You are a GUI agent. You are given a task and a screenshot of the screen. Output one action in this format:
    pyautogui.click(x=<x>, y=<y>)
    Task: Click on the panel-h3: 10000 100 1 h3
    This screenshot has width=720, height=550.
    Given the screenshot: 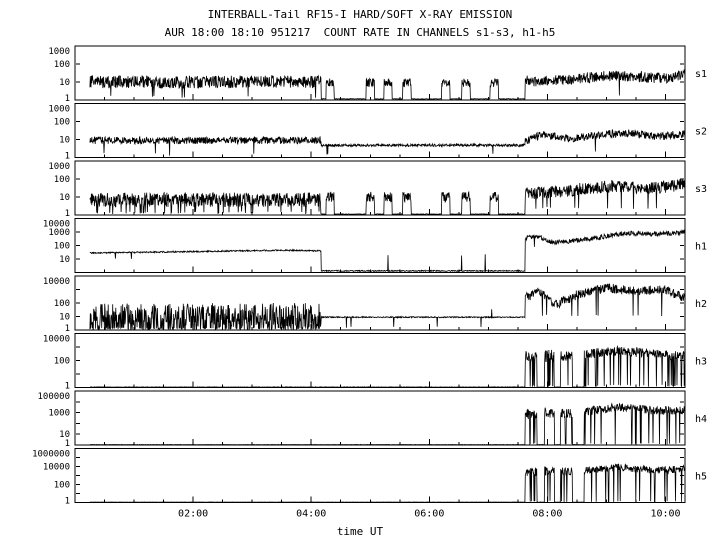 What is the action you would take?
    pyautogui.click(x=375, y=362)
    